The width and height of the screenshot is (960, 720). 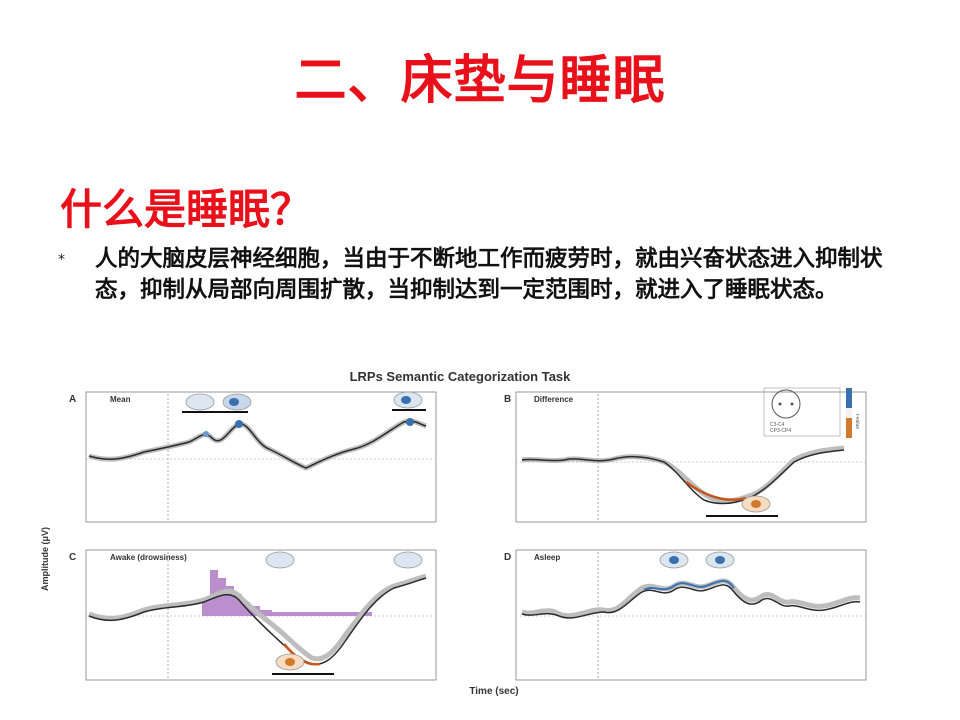 I want to click on figure-main-title: LRPs Semantic Categorization Task, so click(x=461, y=376).